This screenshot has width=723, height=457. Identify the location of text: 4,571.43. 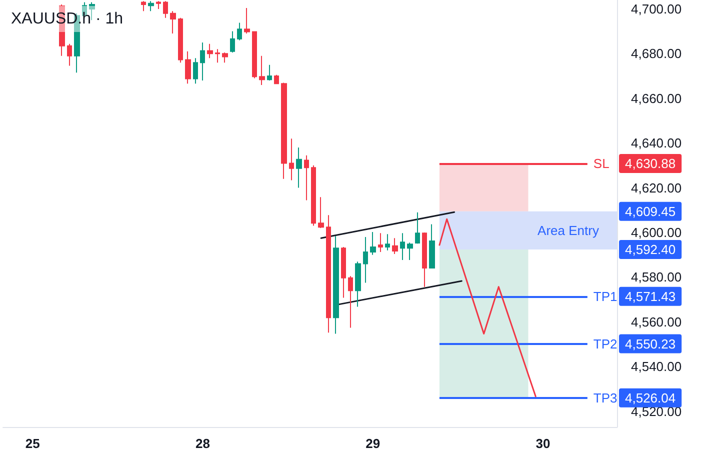
(650, 296).